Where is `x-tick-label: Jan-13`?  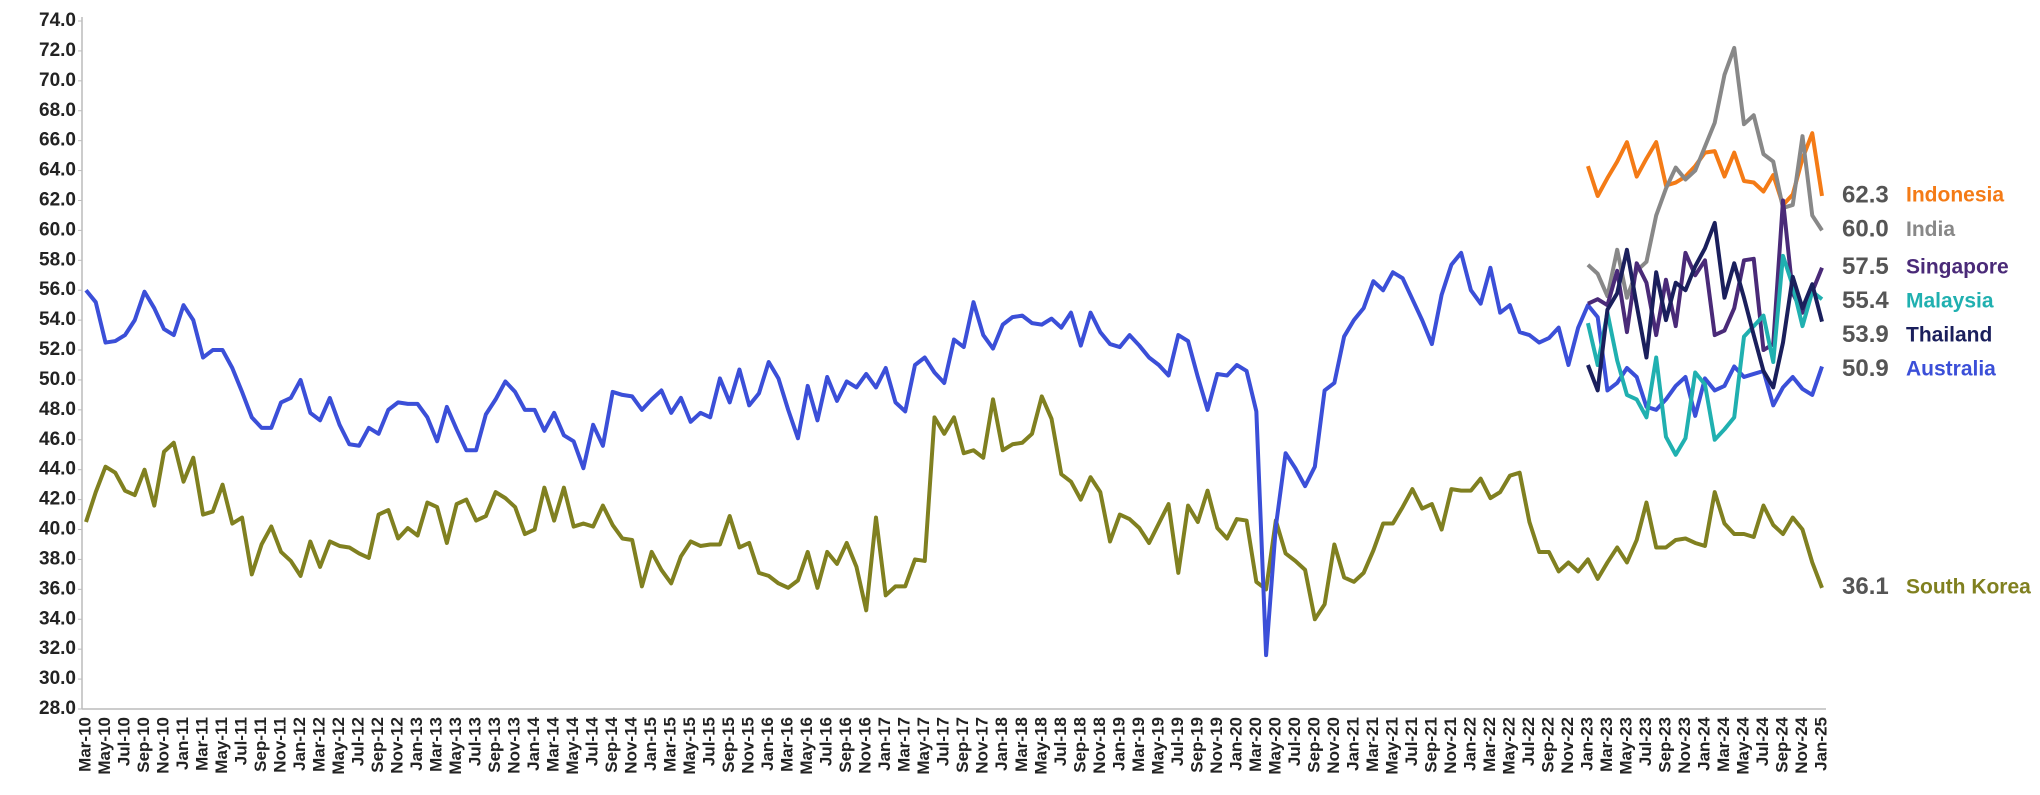
x-tick-label: Jan-13 is located at coordinates (416, 744).